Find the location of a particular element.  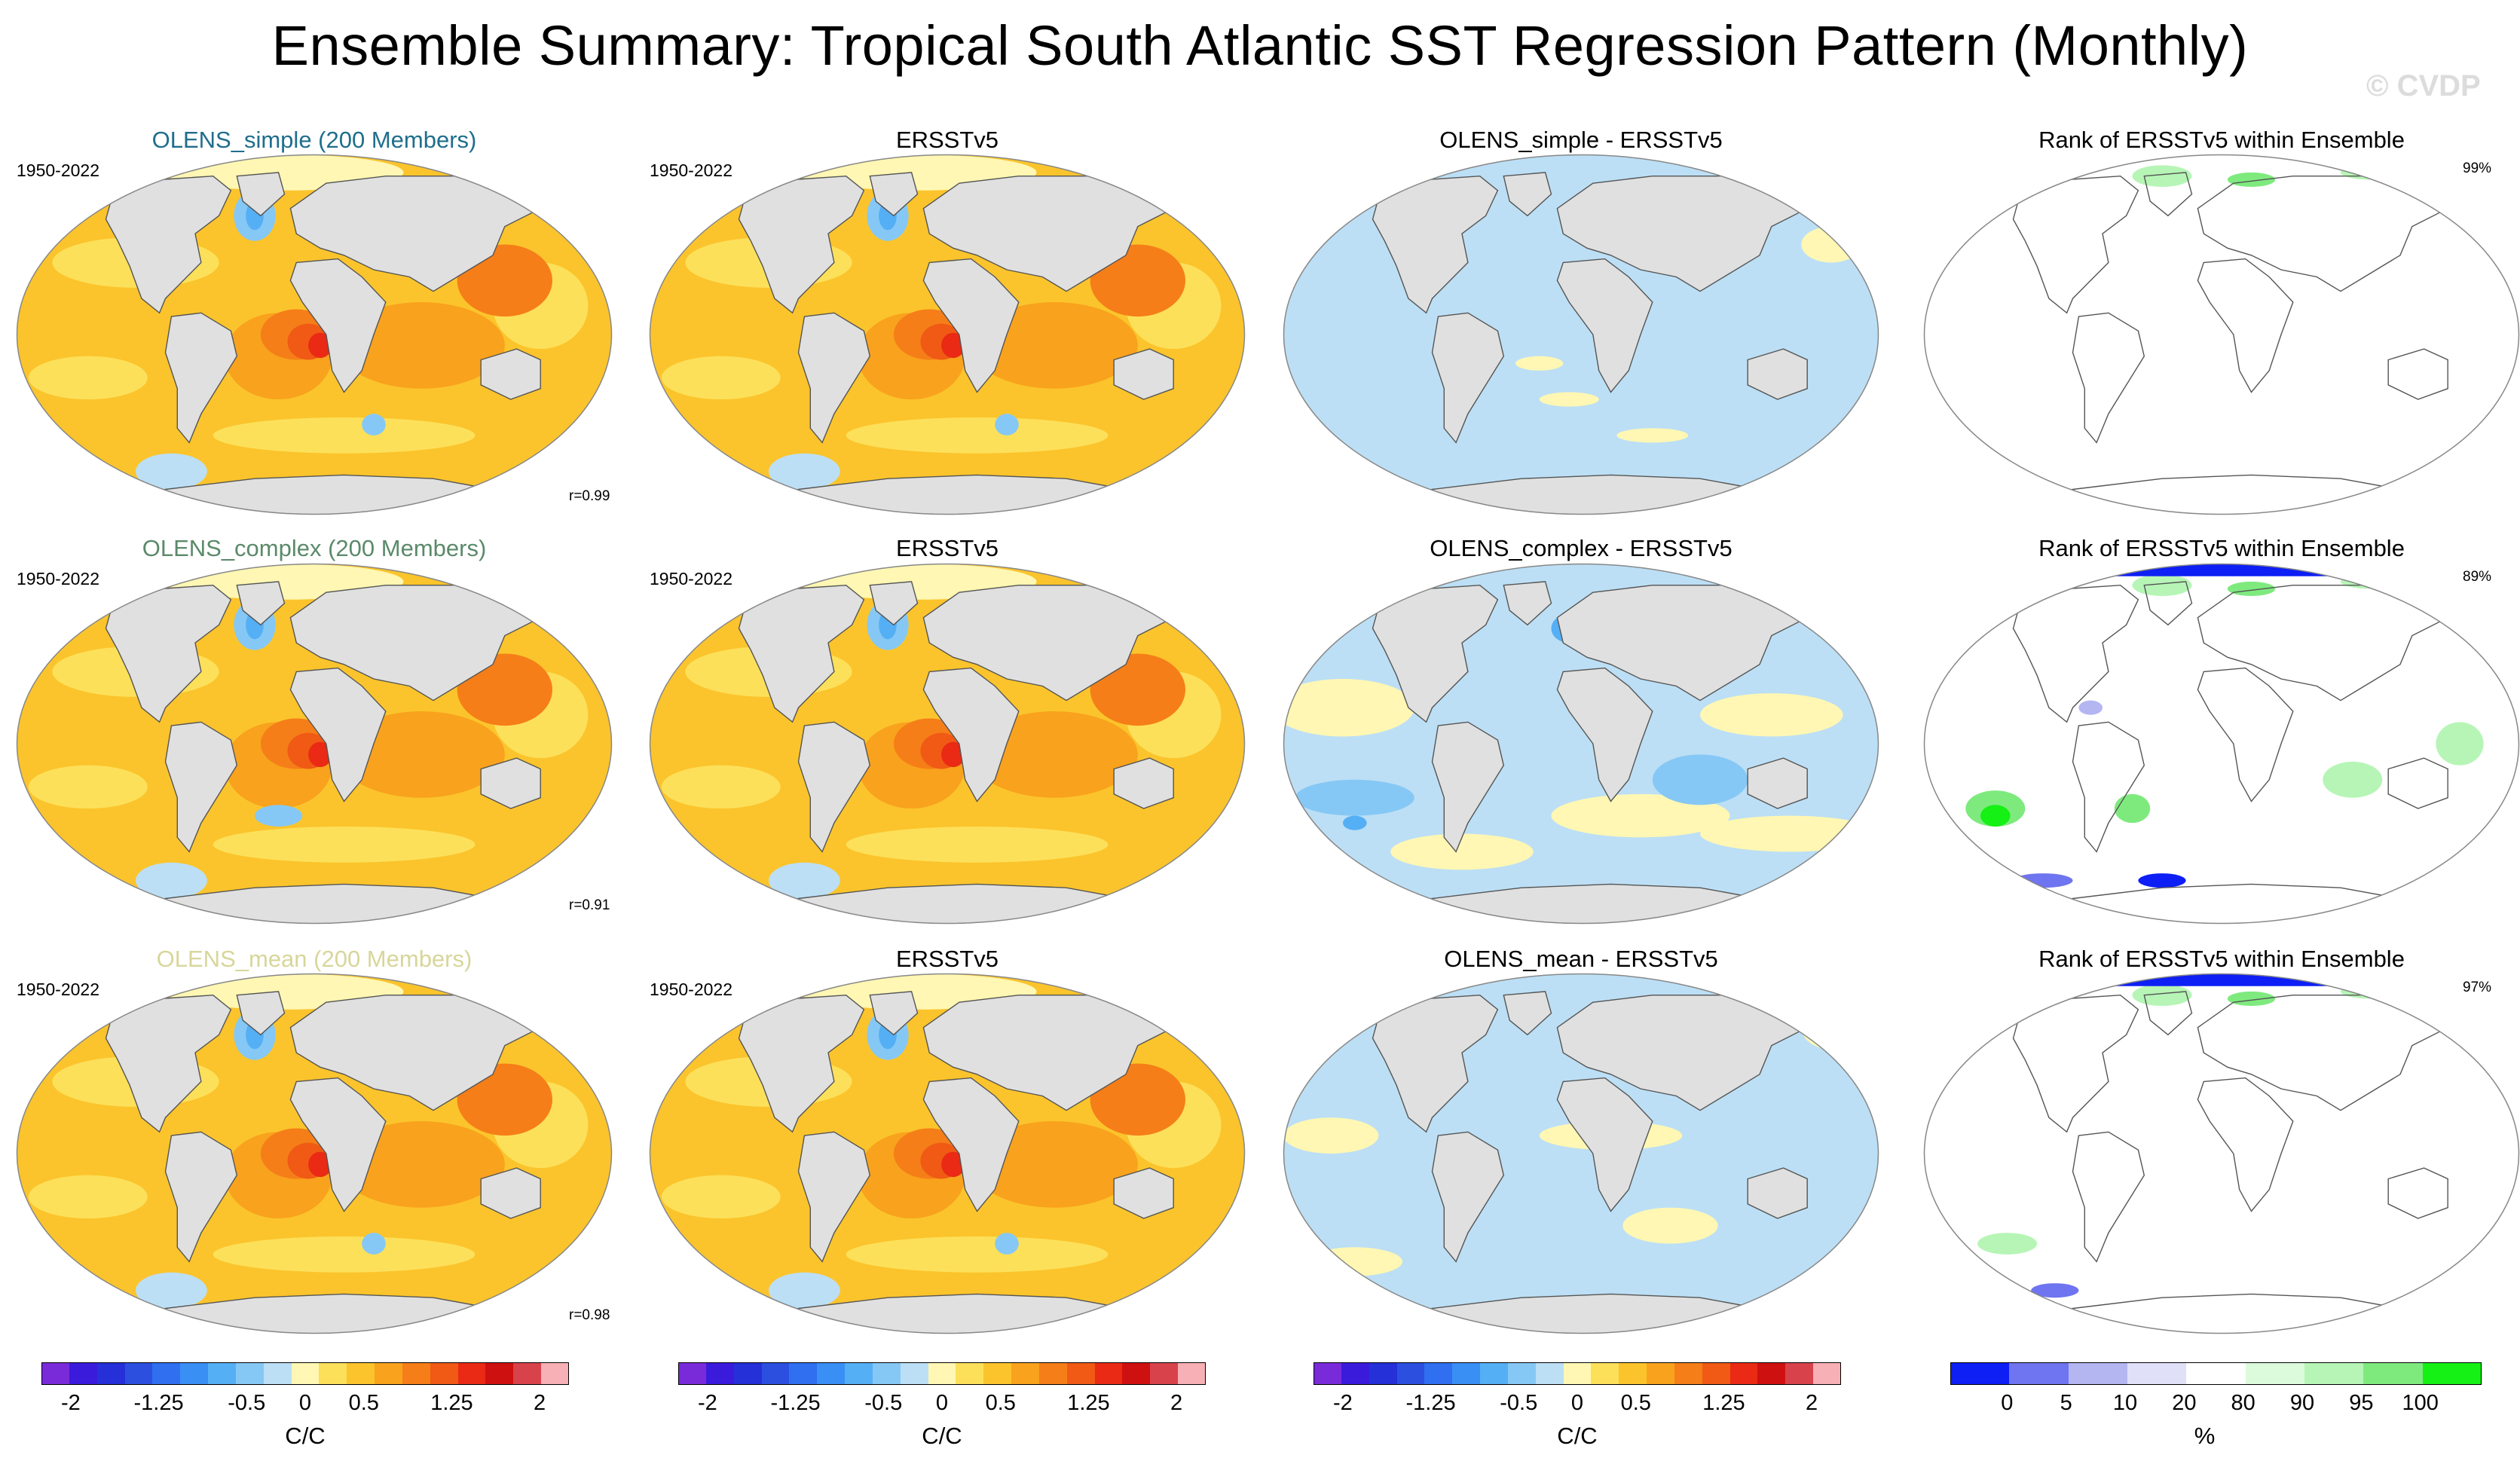

map-r1-c1 is located at coordinates (314, 334).